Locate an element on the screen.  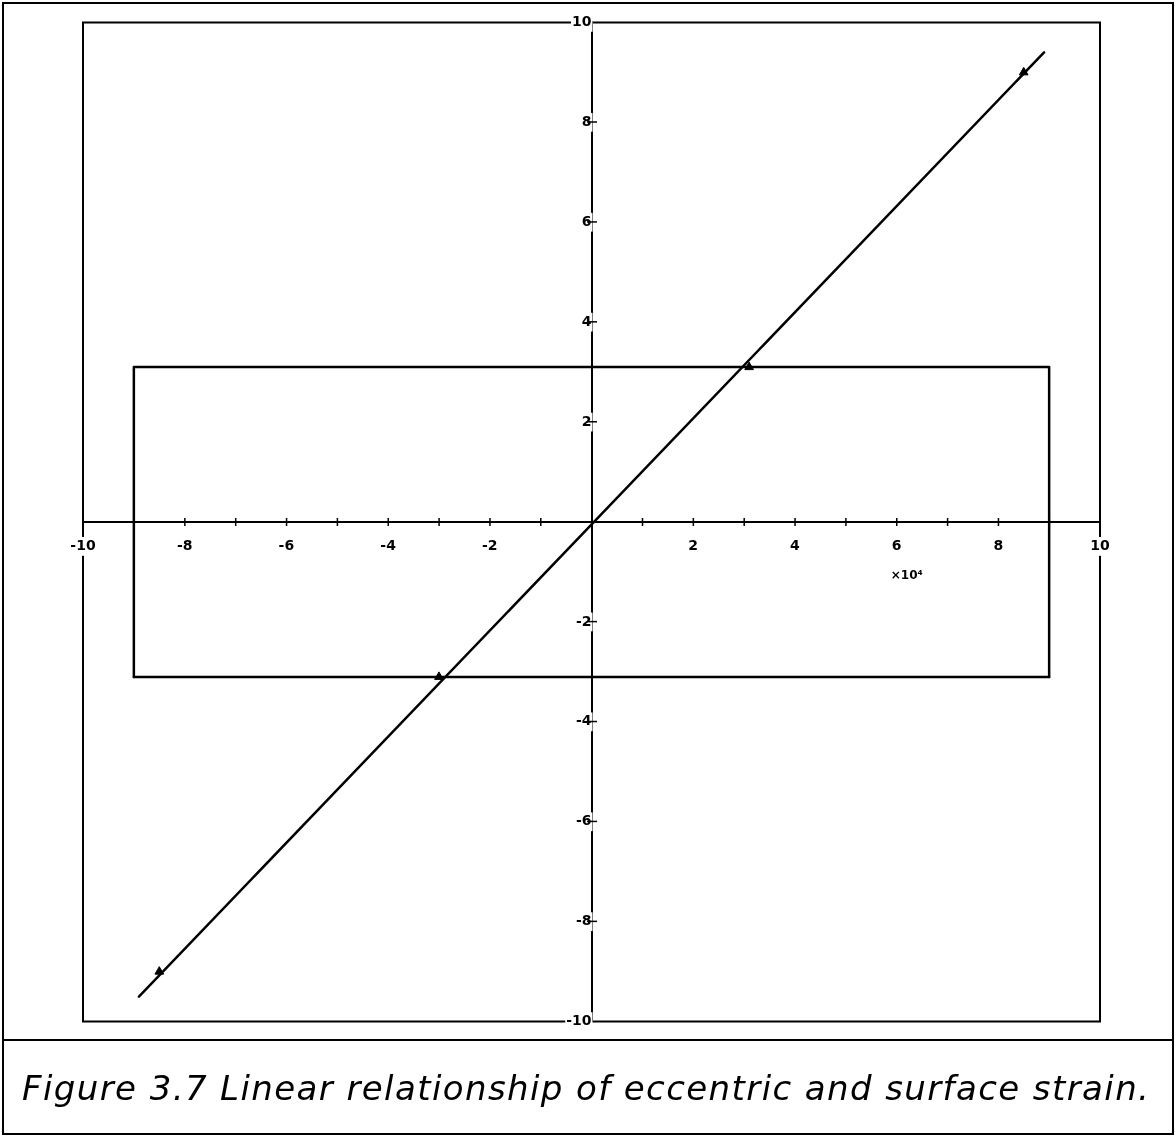
y-tick-label: 8 is located at coordinates (586, 120).